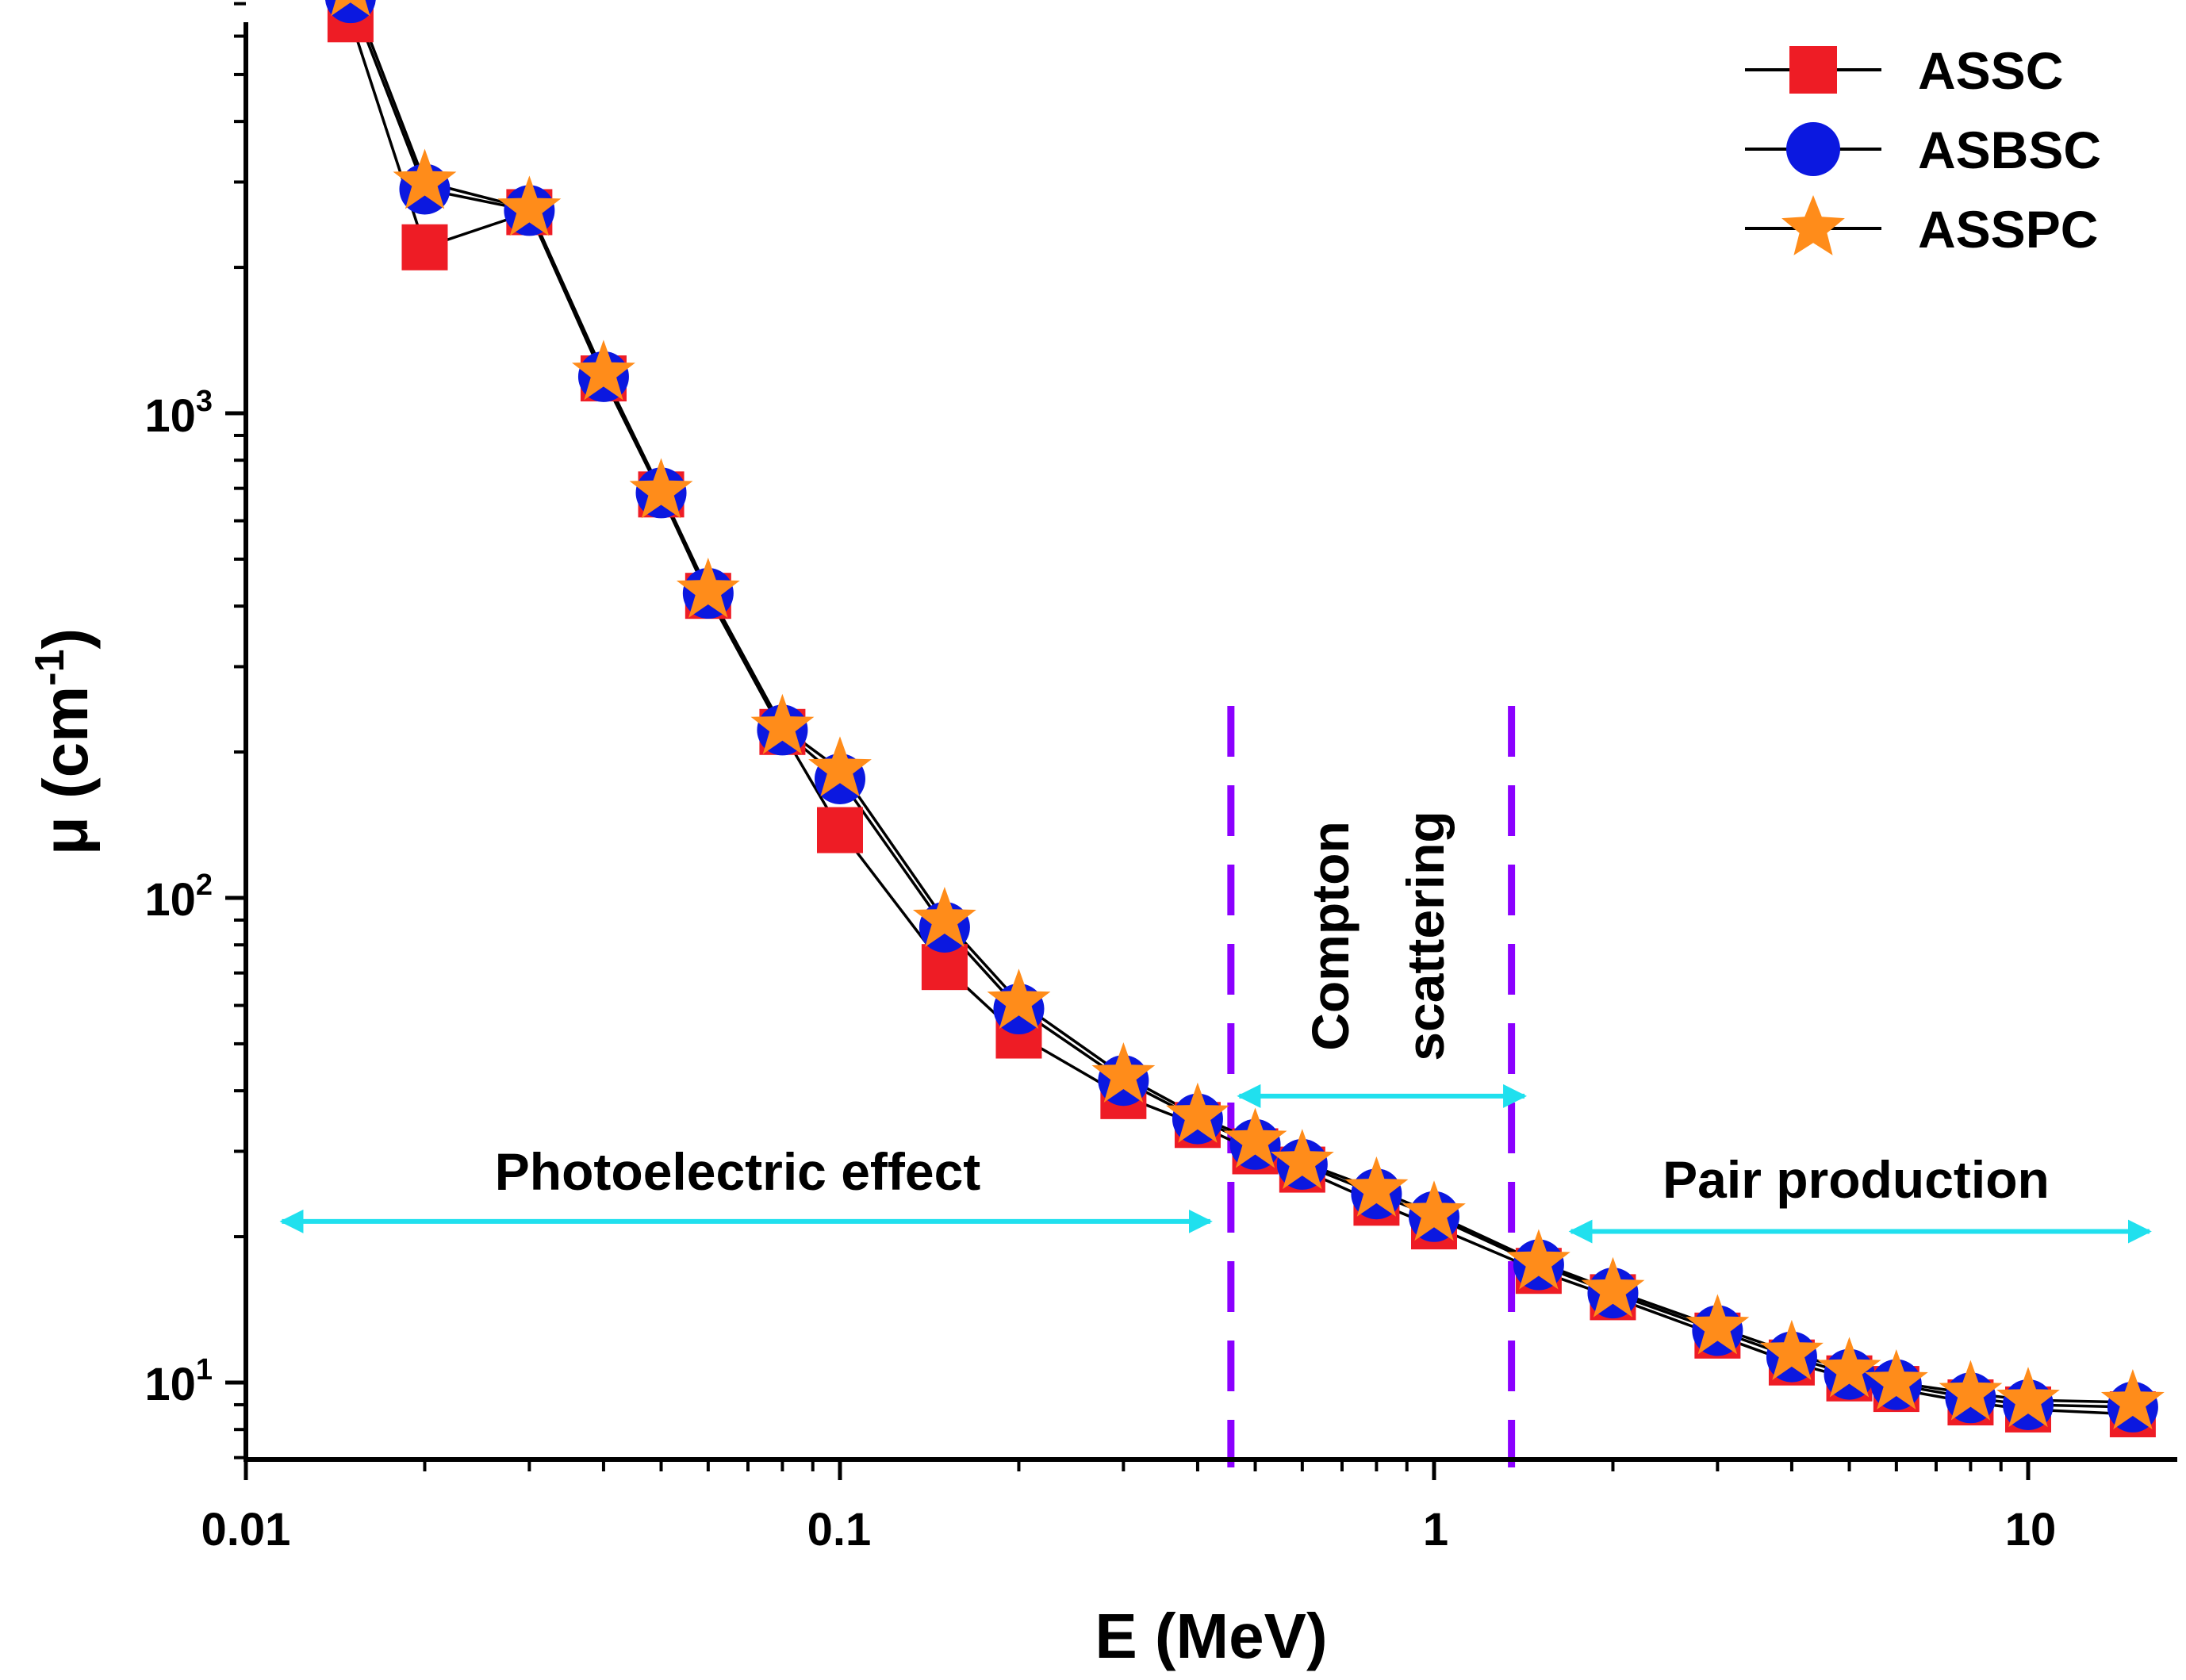 The image size is (2186, 1680). What do you see at coordinates (1435, 1529) in the screenshot?
I see `x-tick-label: 1` at bounding box center [1435, 1529].